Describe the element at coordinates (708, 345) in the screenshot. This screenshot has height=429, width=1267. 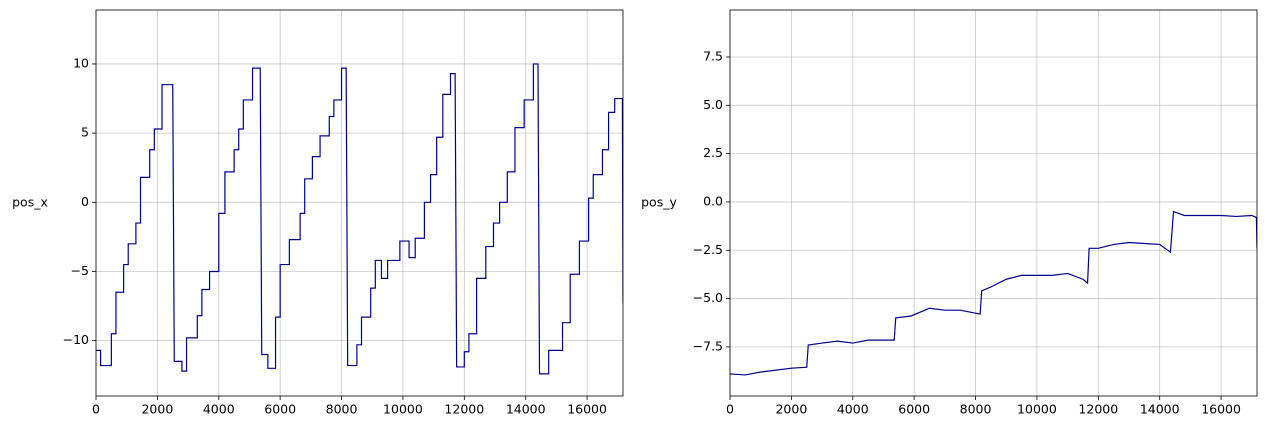
I see `y-tick-label: −7.5` at that location.